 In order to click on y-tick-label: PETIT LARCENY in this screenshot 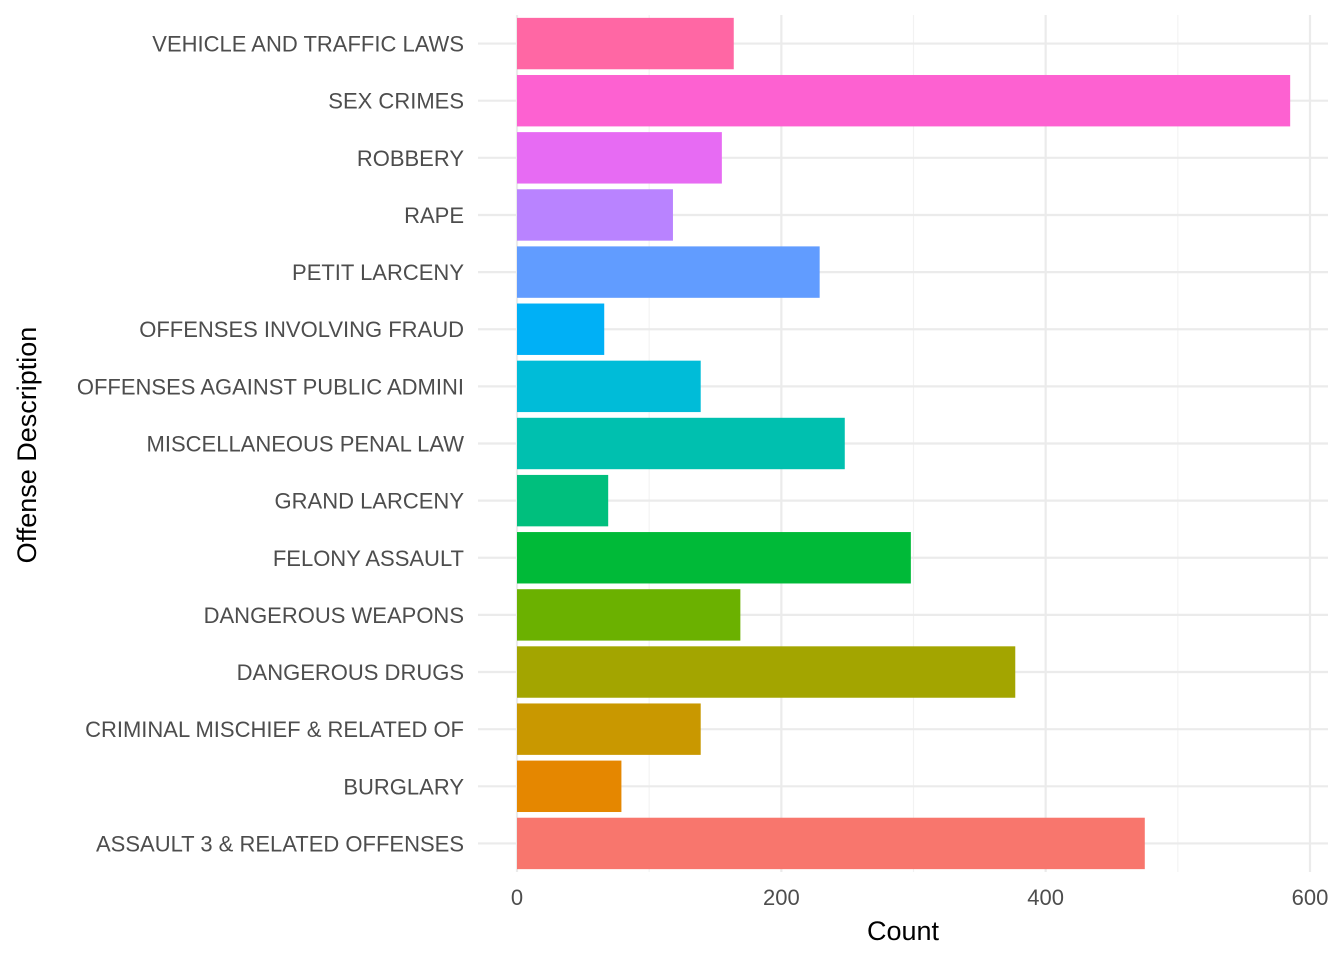, I will do `click(378, 272)`.